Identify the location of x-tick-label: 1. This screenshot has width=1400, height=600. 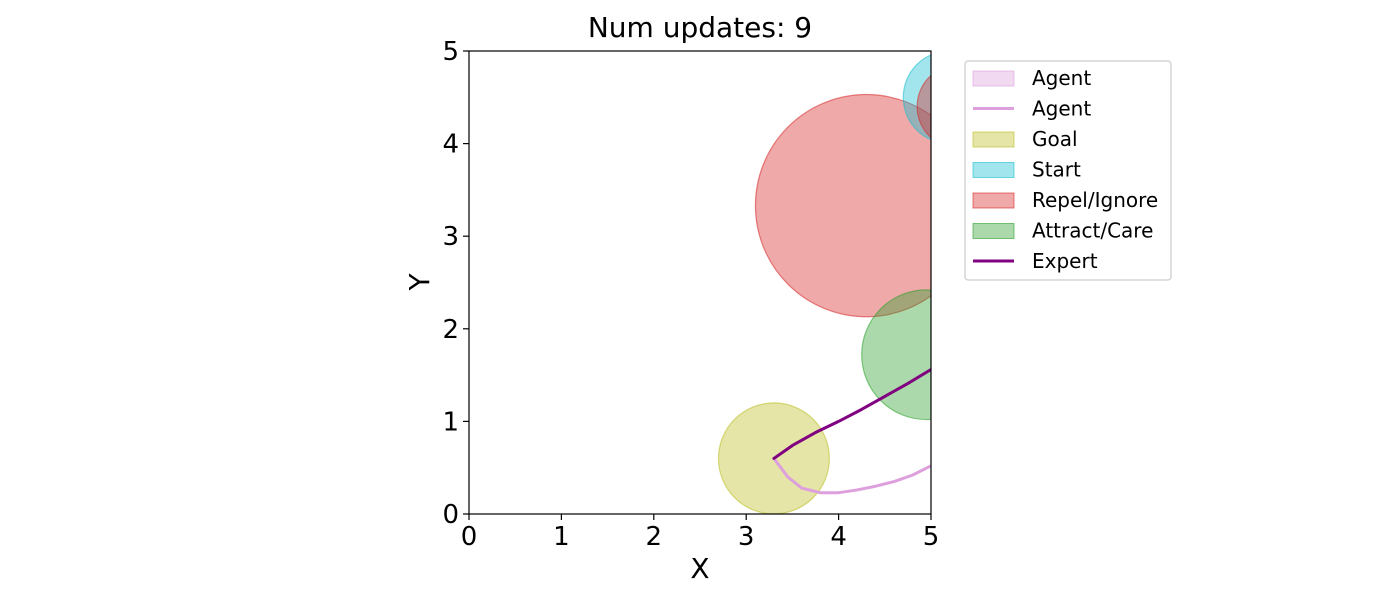
(561, 537).